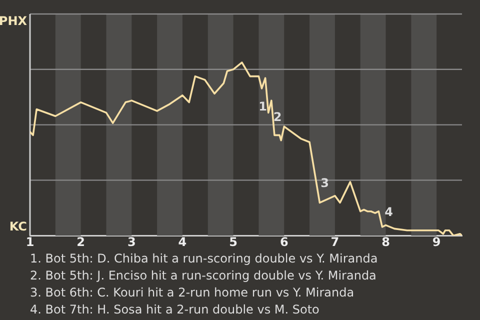 Image resolution: width=480 pixels, height=320 pixels. Describe the element at coordinates (436, 241) in the screenshot. I see `x-tick-label: 9` at that location.